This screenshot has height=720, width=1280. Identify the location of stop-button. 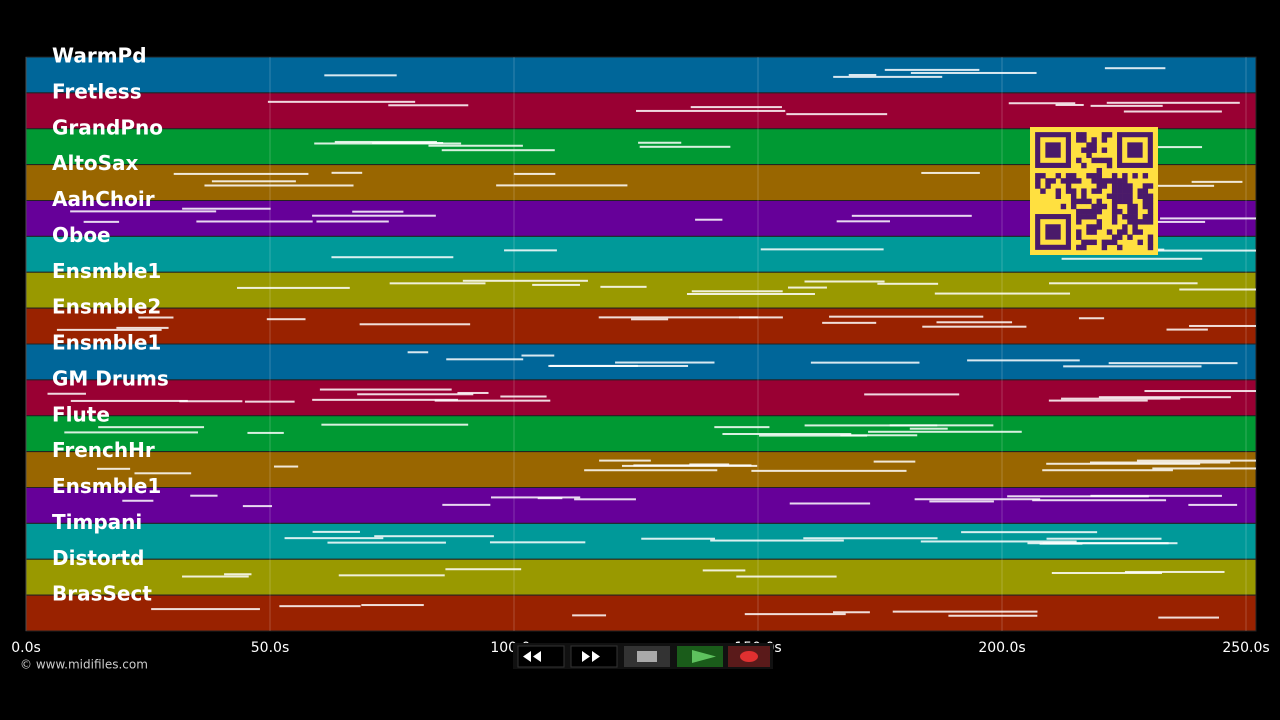
(647, 656).